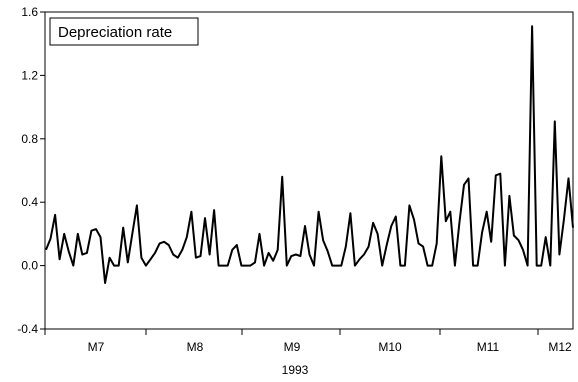  What do you see at coordinates (31, 170) in the screenshot?
I see `y-axis-ticks: 1.6 1.2 0.8 0.4 0.0 -0.4` at bounding box center [31, 170].